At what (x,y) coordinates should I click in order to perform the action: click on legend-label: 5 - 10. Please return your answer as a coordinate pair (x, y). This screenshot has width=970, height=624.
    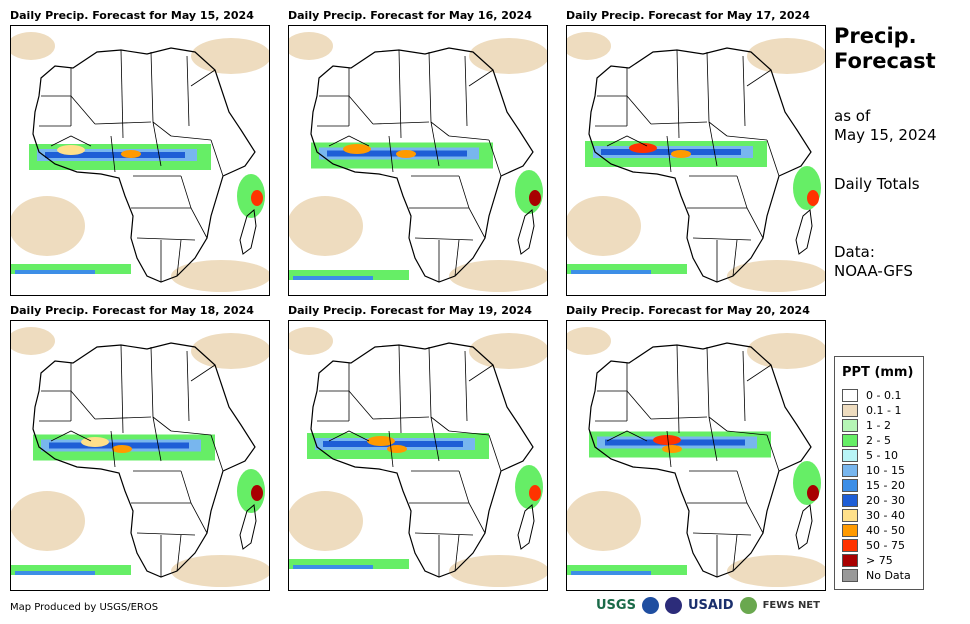
    Looking at the image, I should click on (882, 455).